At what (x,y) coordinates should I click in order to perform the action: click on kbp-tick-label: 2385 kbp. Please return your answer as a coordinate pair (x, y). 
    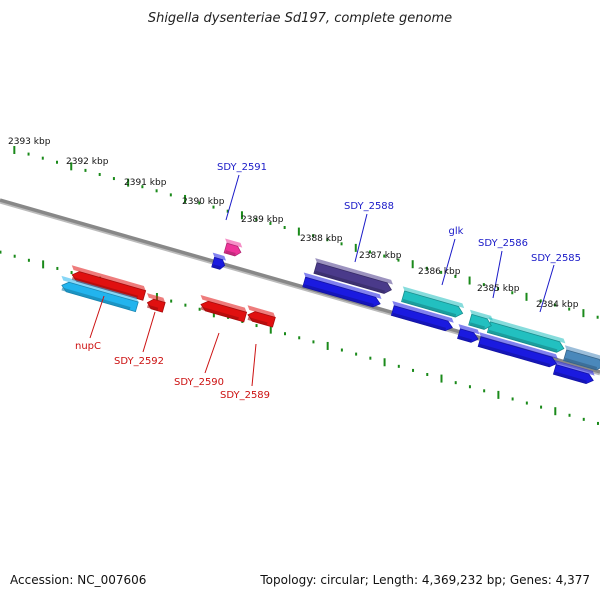
    Looking at the image, I should click on (498, 289).